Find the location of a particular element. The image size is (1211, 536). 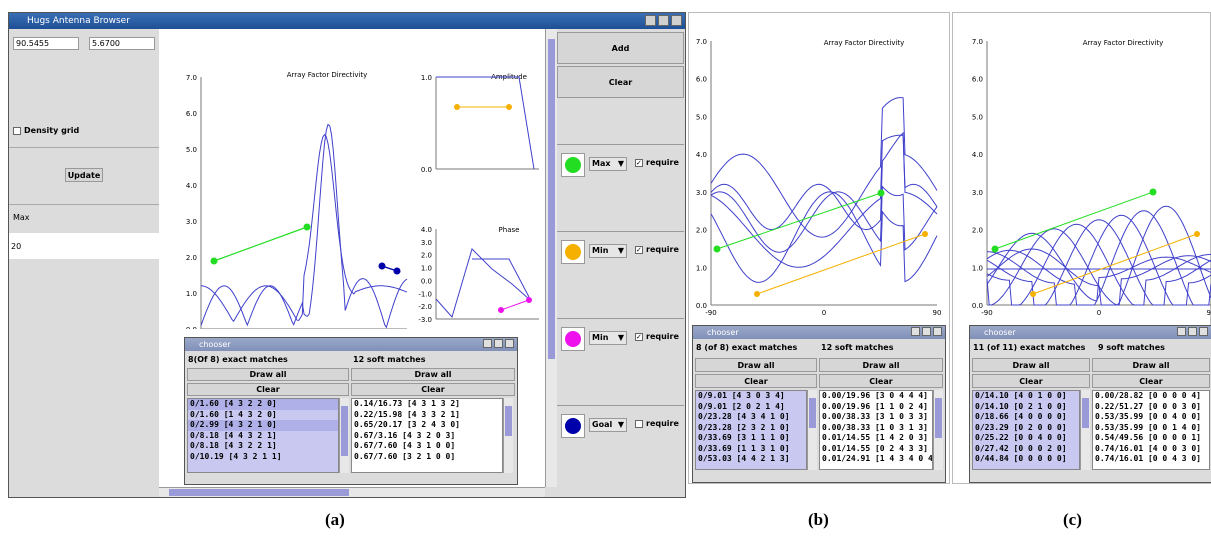

angle-field is located at coordinates (46, 43).